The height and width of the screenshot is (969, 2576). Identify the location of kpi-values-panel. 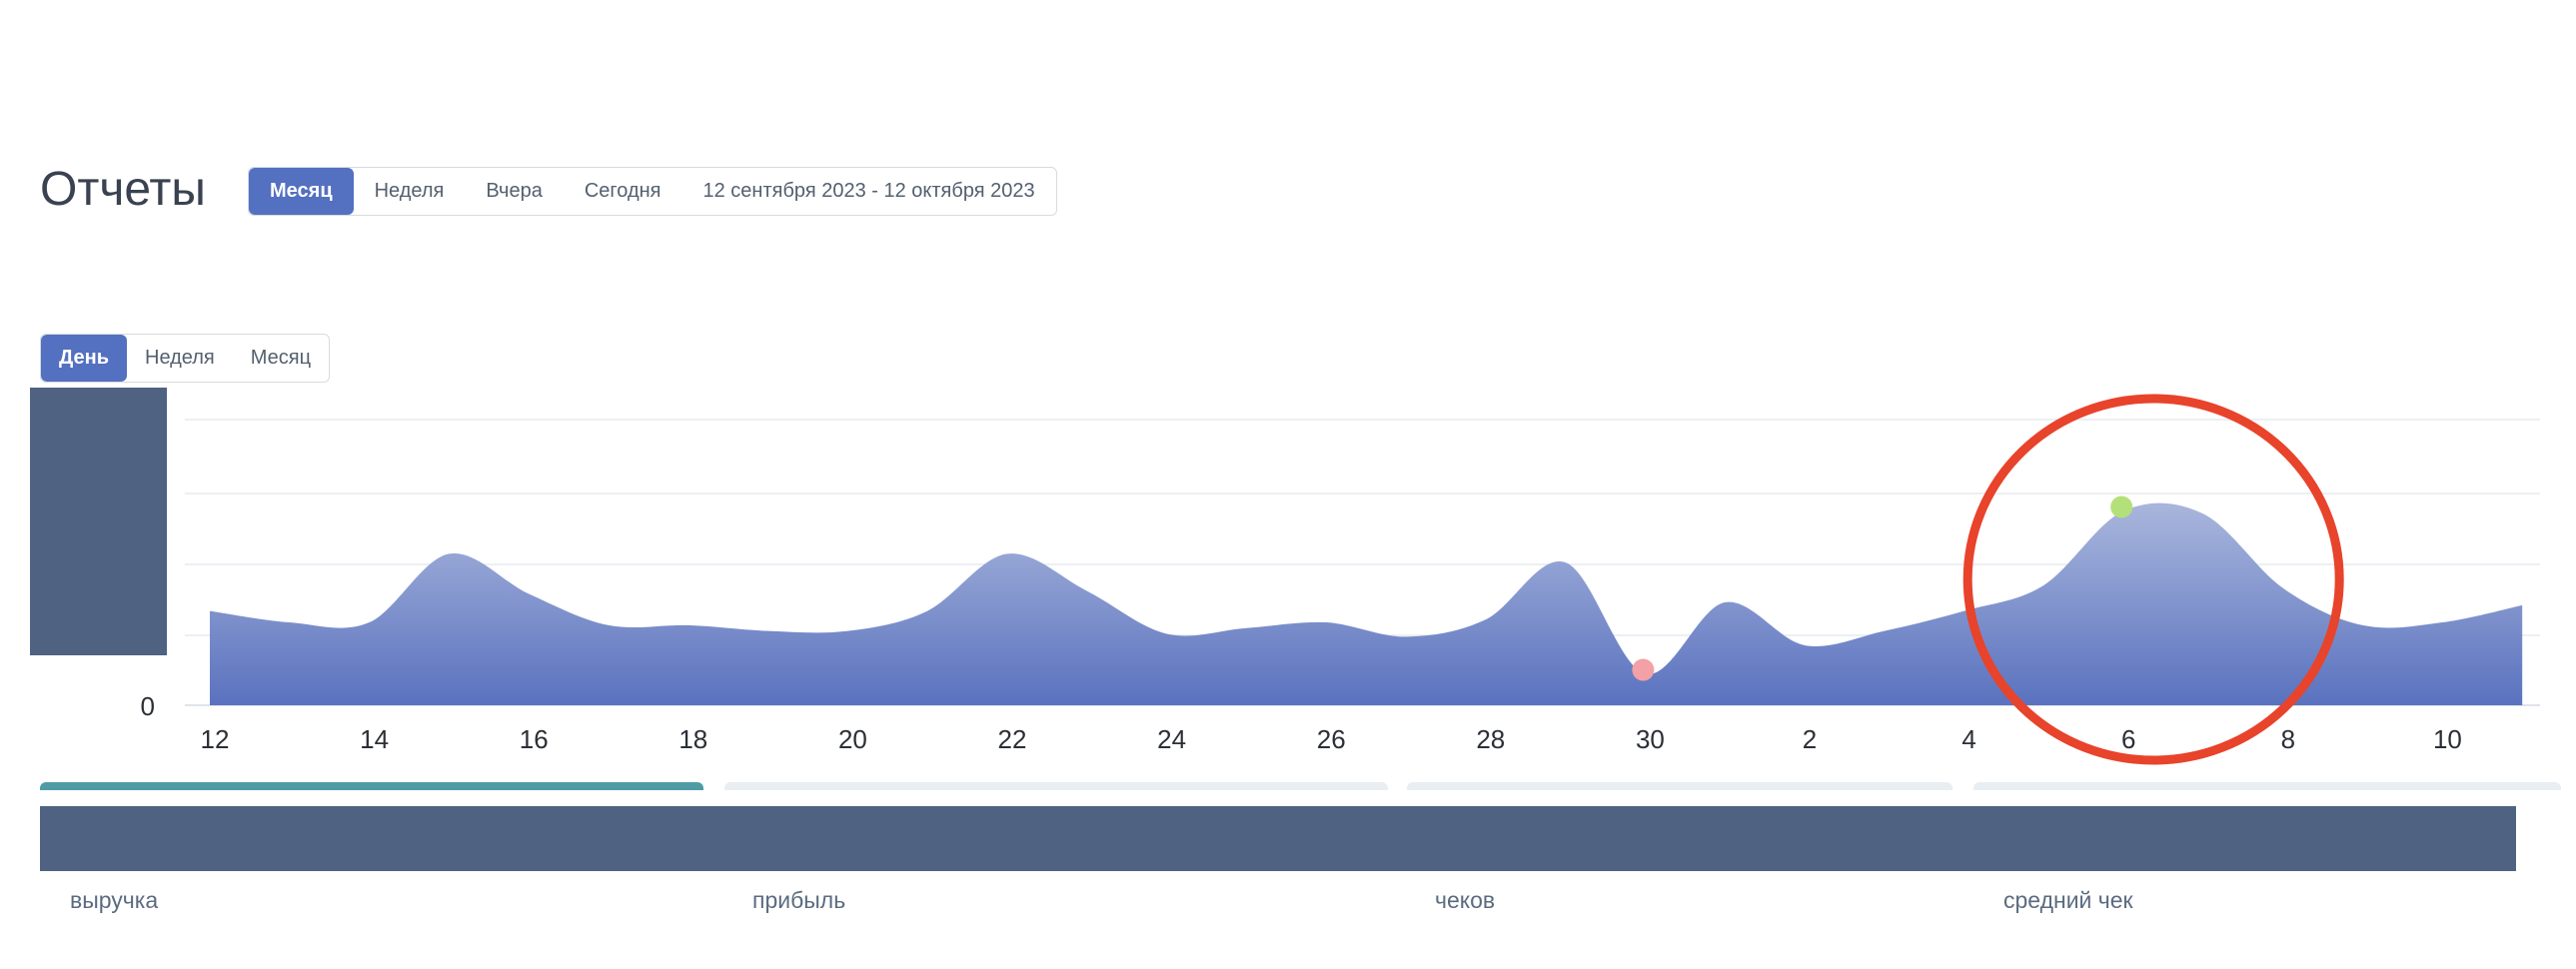
(1278, 838).